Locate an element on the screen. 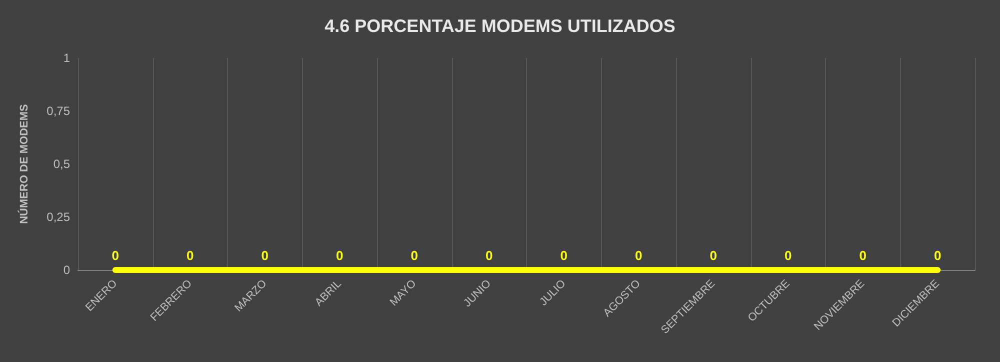 The image size is (1000, 362). chart-title: 4.6 PORCENTAJE MODEMS UTILIZADOS is located at coordinates (500, 26).